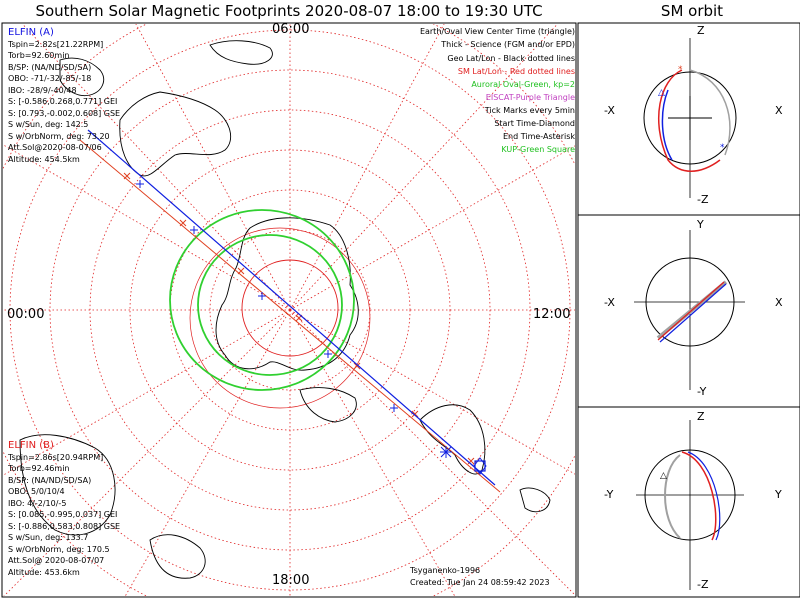 This screenshot has height=600, width=800. Describe the element at coordinates (511, 58) in the screenshot. I see `legend-item: Geo Lat/Lon - Black dotted lines` at that location.